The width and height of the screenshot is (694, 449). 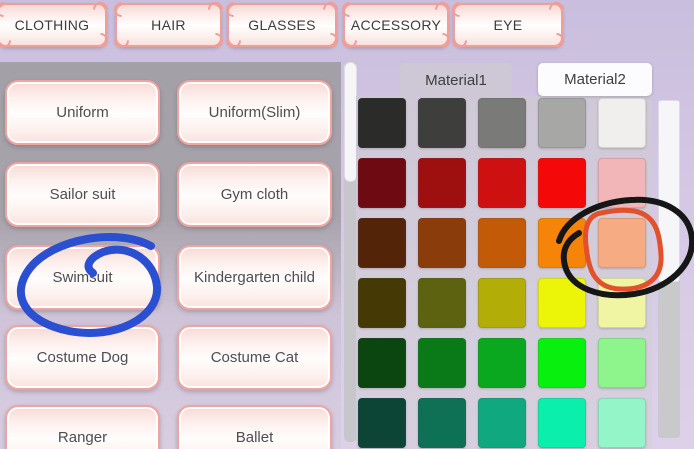 What do you see at coordinates (82, 194) in the screenshot?
I see `clothing-item-sailor-suit: Sailor suit` at bounding box center [82, 194].